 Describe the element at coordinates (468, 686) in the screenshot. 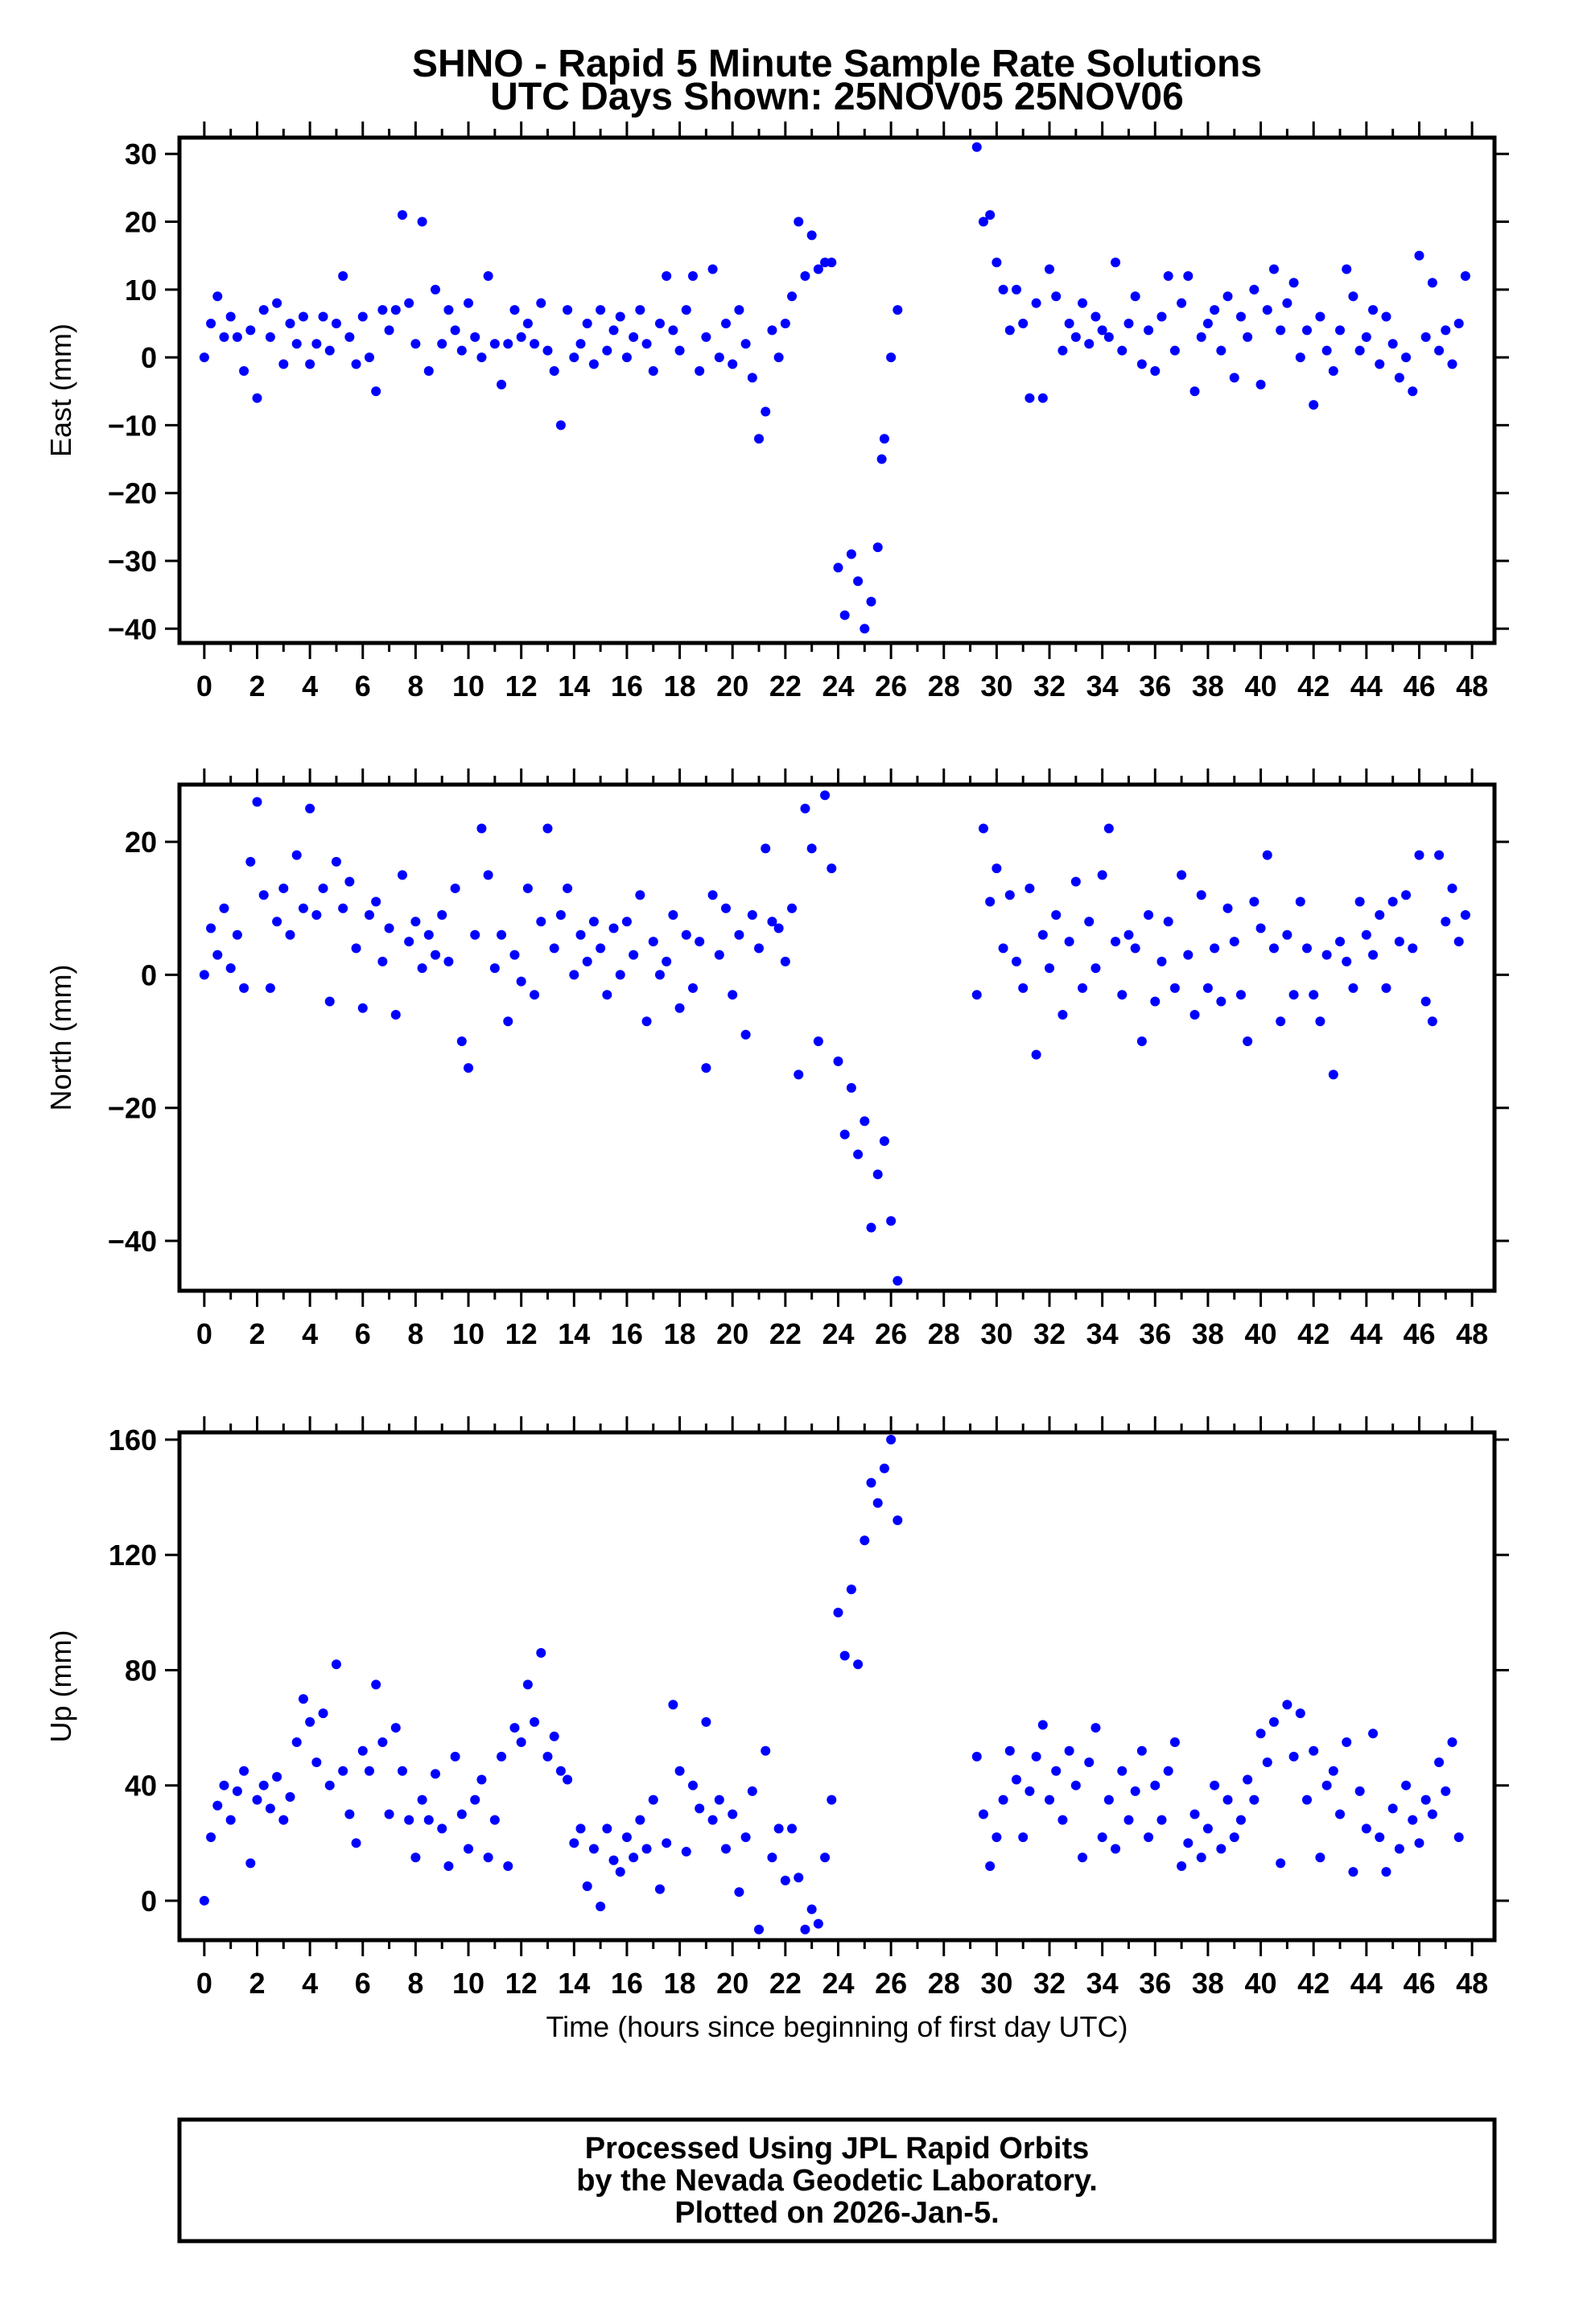

I see `x-tick-label: 10` at that location.